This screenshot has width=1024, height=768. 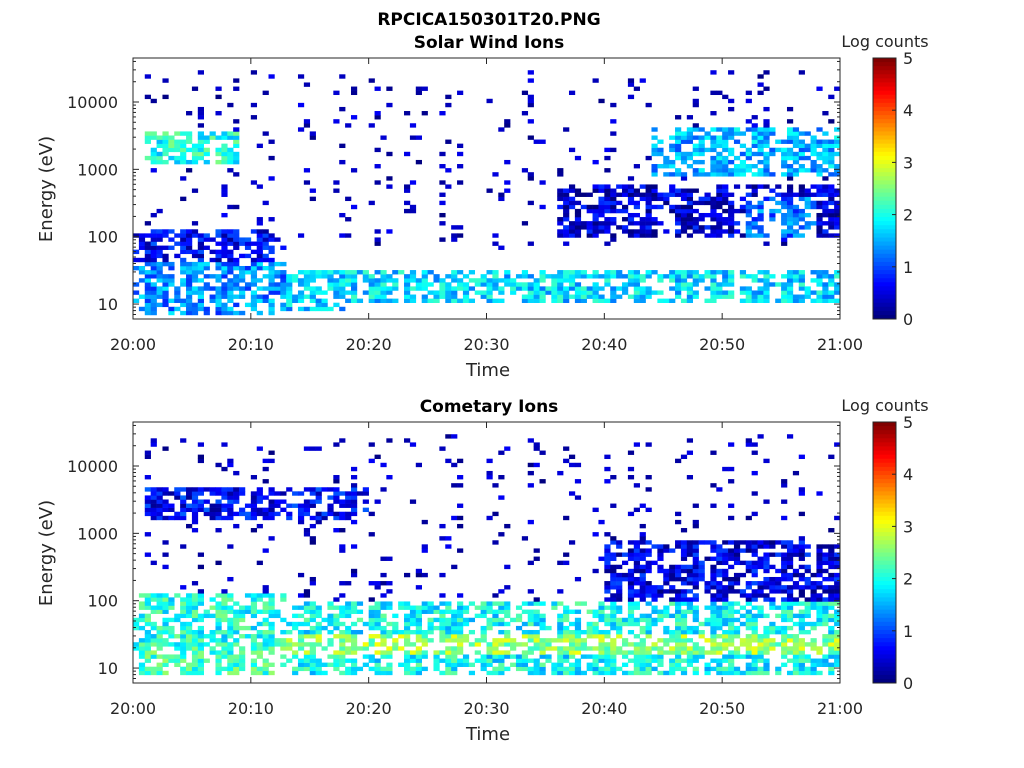 What do you see at coordinates (908, 526) in the screenshot?
I see `colorbar-tick-label: 3` at bounding box center [908, 526].